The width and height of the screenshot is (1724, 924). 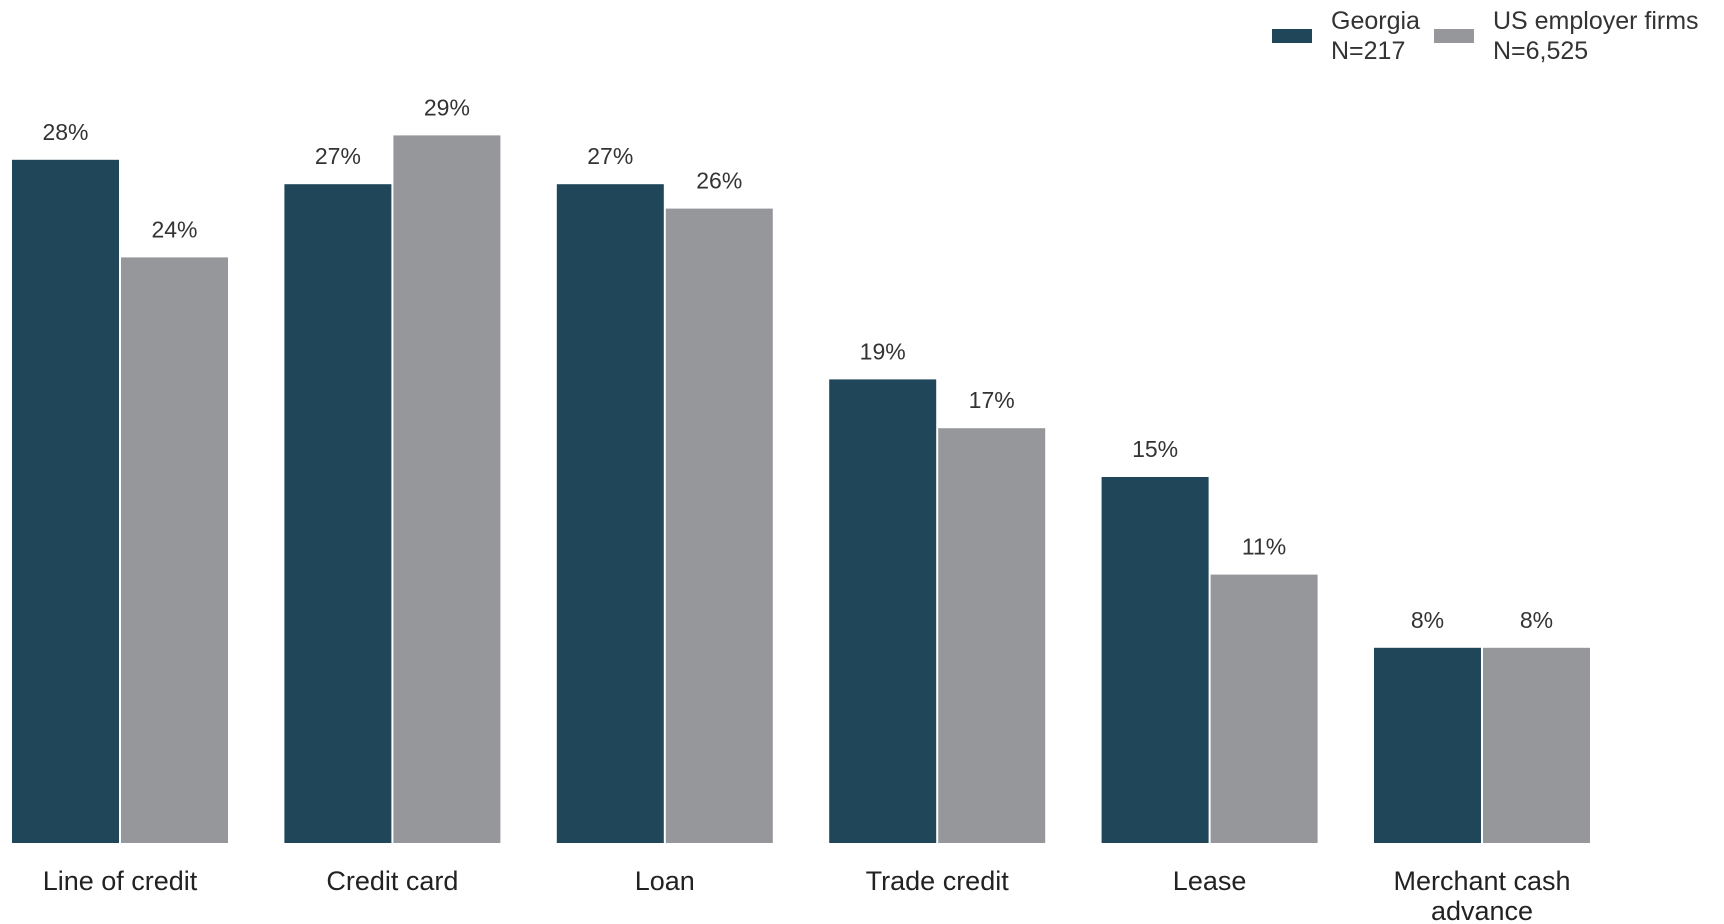 I want to click on legend-item-georgia: Georgia N=217, so click(x=1346, y=36).